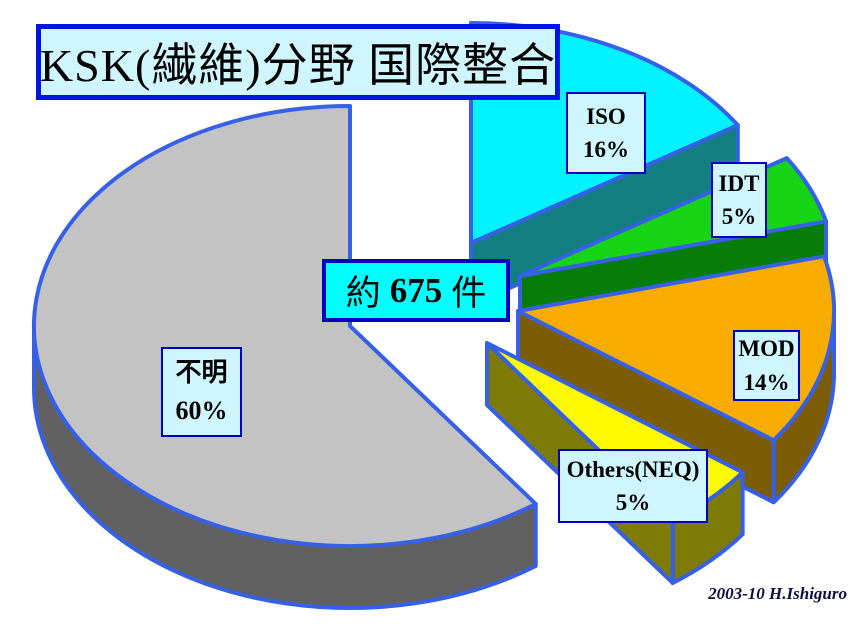 The image size is (859, 633). What do you see at coordinates (201, 410) in the screenshot?
I see `slice-percent: 60%` at bounding box center [201, 410].